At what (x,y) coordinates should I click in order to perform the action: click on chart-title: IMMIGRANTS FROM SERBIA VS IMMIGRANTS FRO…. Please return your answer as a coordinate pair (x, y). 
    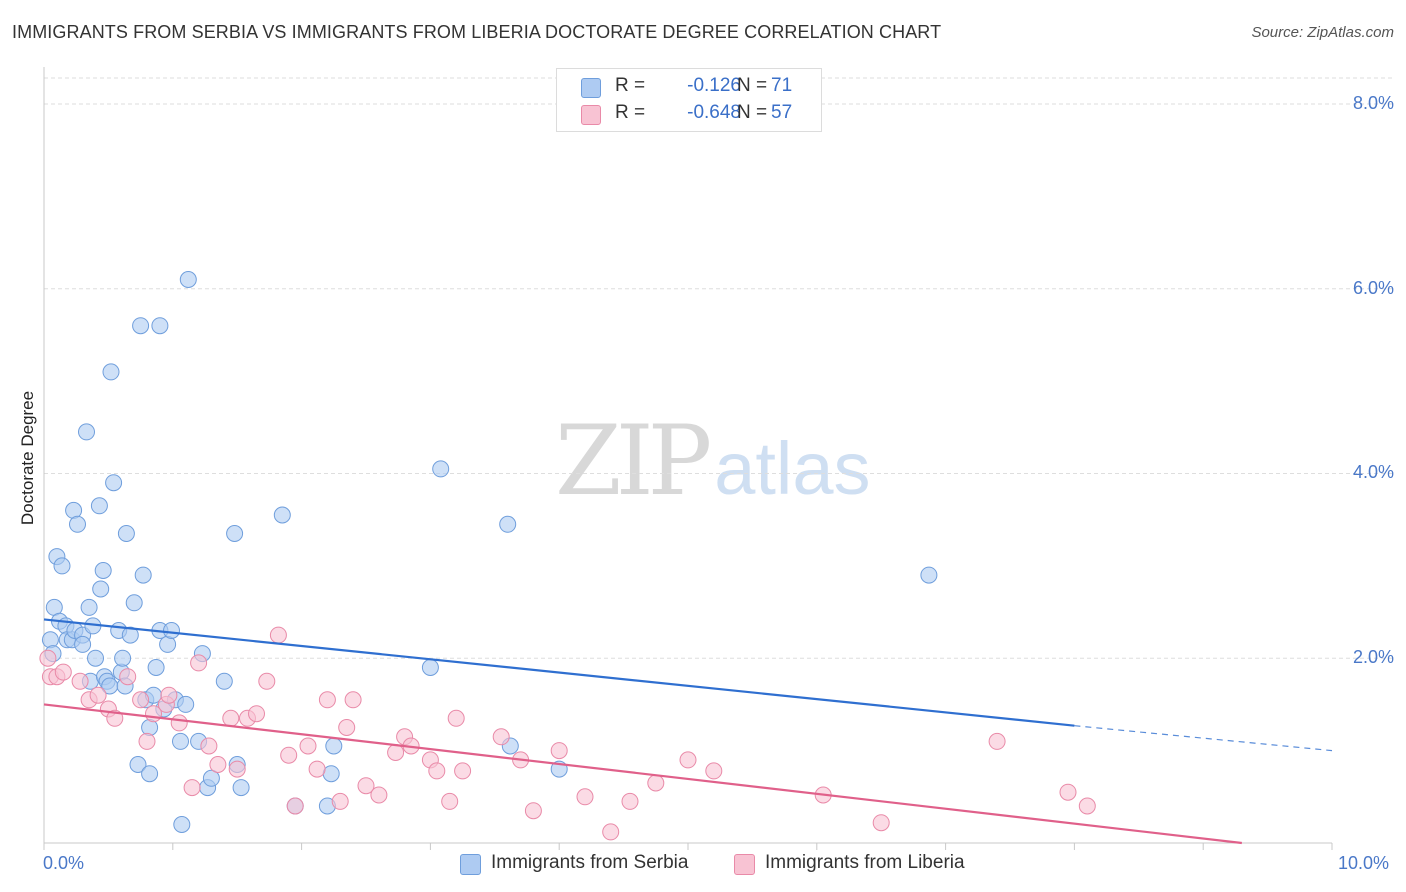
    Looking at the image, I should click on (477, 32).